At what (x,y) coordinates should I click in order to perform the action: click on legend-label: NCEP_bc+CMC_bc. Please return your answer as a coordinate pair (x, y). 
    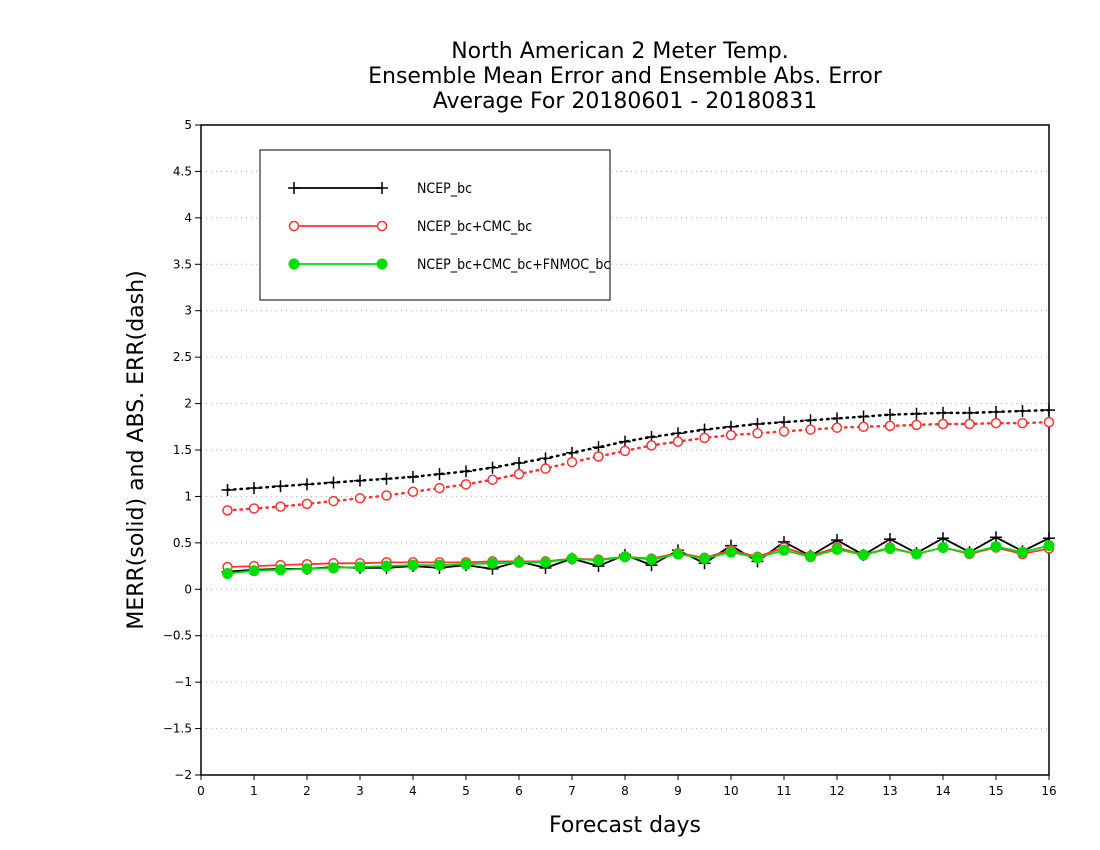
    Looking at the image, I should click on (474, 227).